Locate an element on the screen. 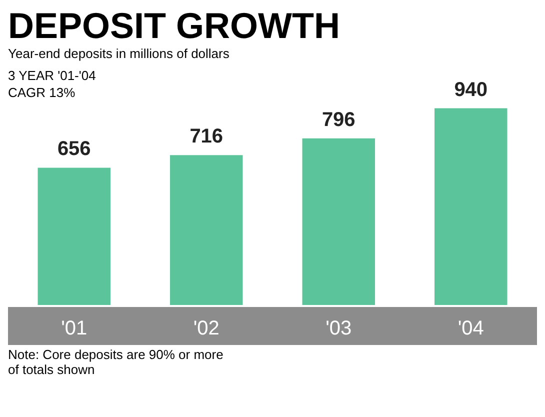  text: 3 YEAR '01-'04 CAGR 13% is located at coordinates (52, 84).